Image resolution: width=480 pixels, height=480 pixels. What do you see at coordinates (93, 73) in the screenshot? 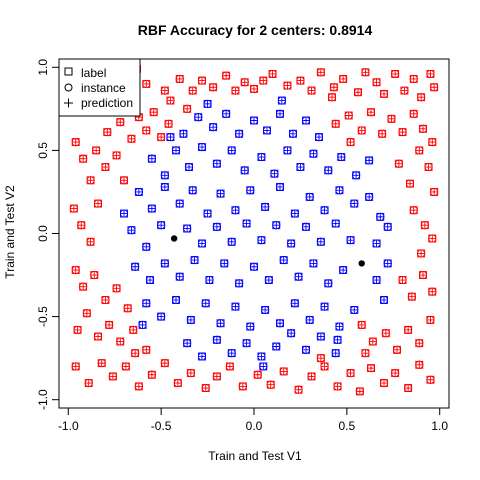
I see `legend-label-label: label` at bounding box center [93, 73].